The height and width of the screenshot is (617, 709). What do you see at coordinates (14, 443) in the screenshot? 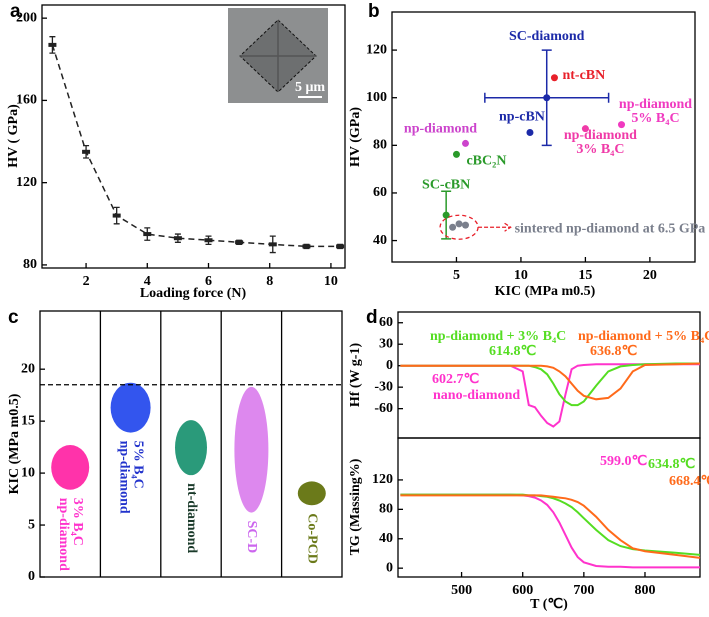
I see `y-axis-label: KIC (MPa m0.5)` at bounding box center [14, 443].